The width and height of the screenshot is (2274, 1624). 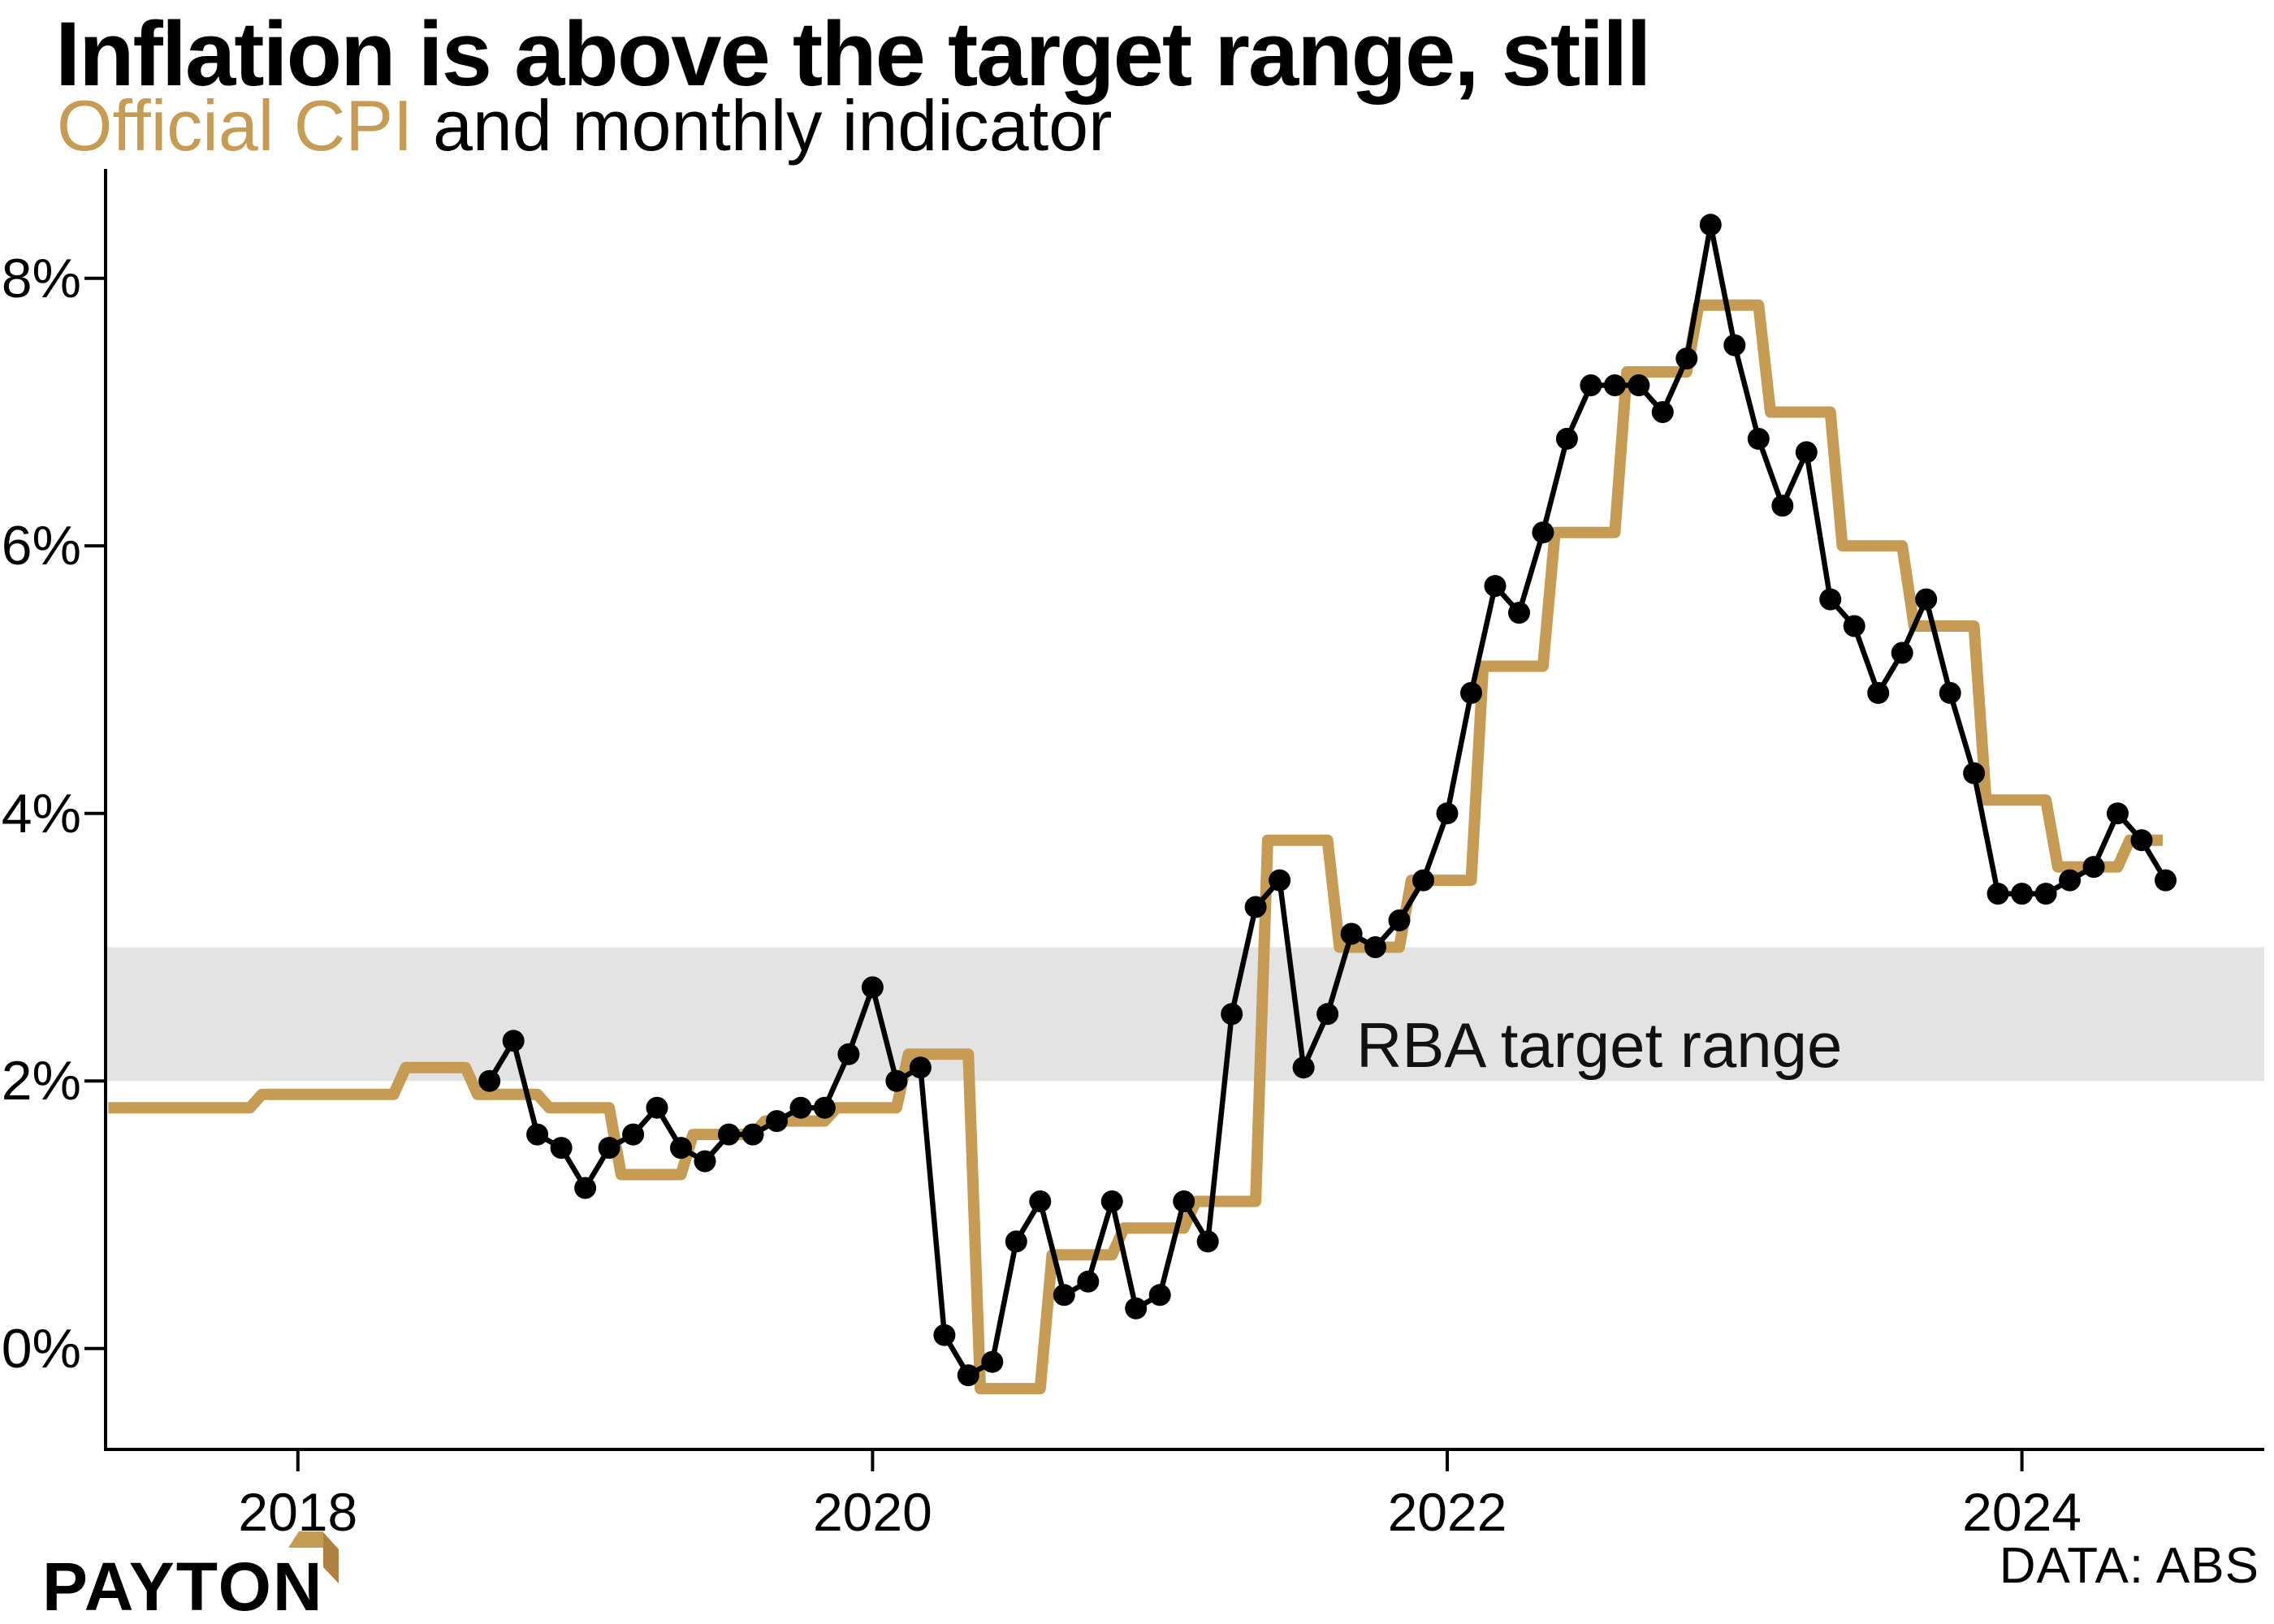 What do you see at coordinates (2129, 1566) in the screenshot?
I see `data-source-note: DATA: ABS` at bounding box center [2129, 1566].